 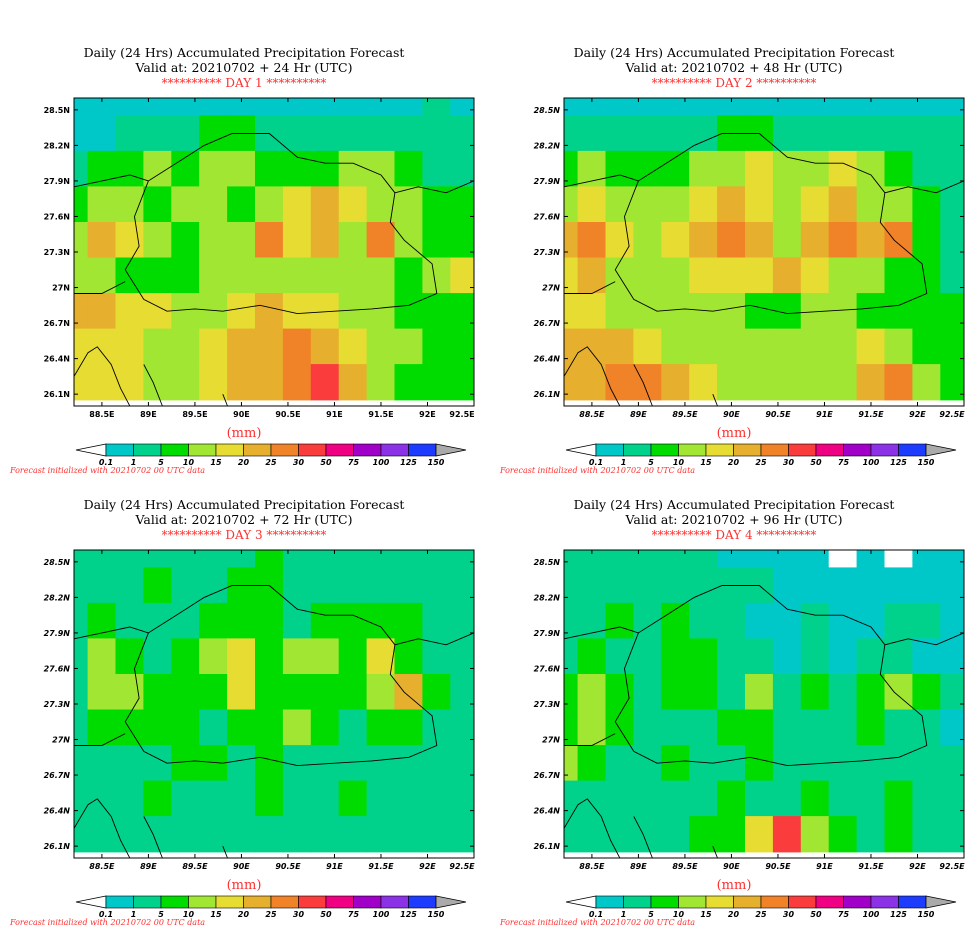 What do you see at coordinates (926, 462) in the screenshot?
I see `colorbar-label: 150` at bounding box center [926, 462].